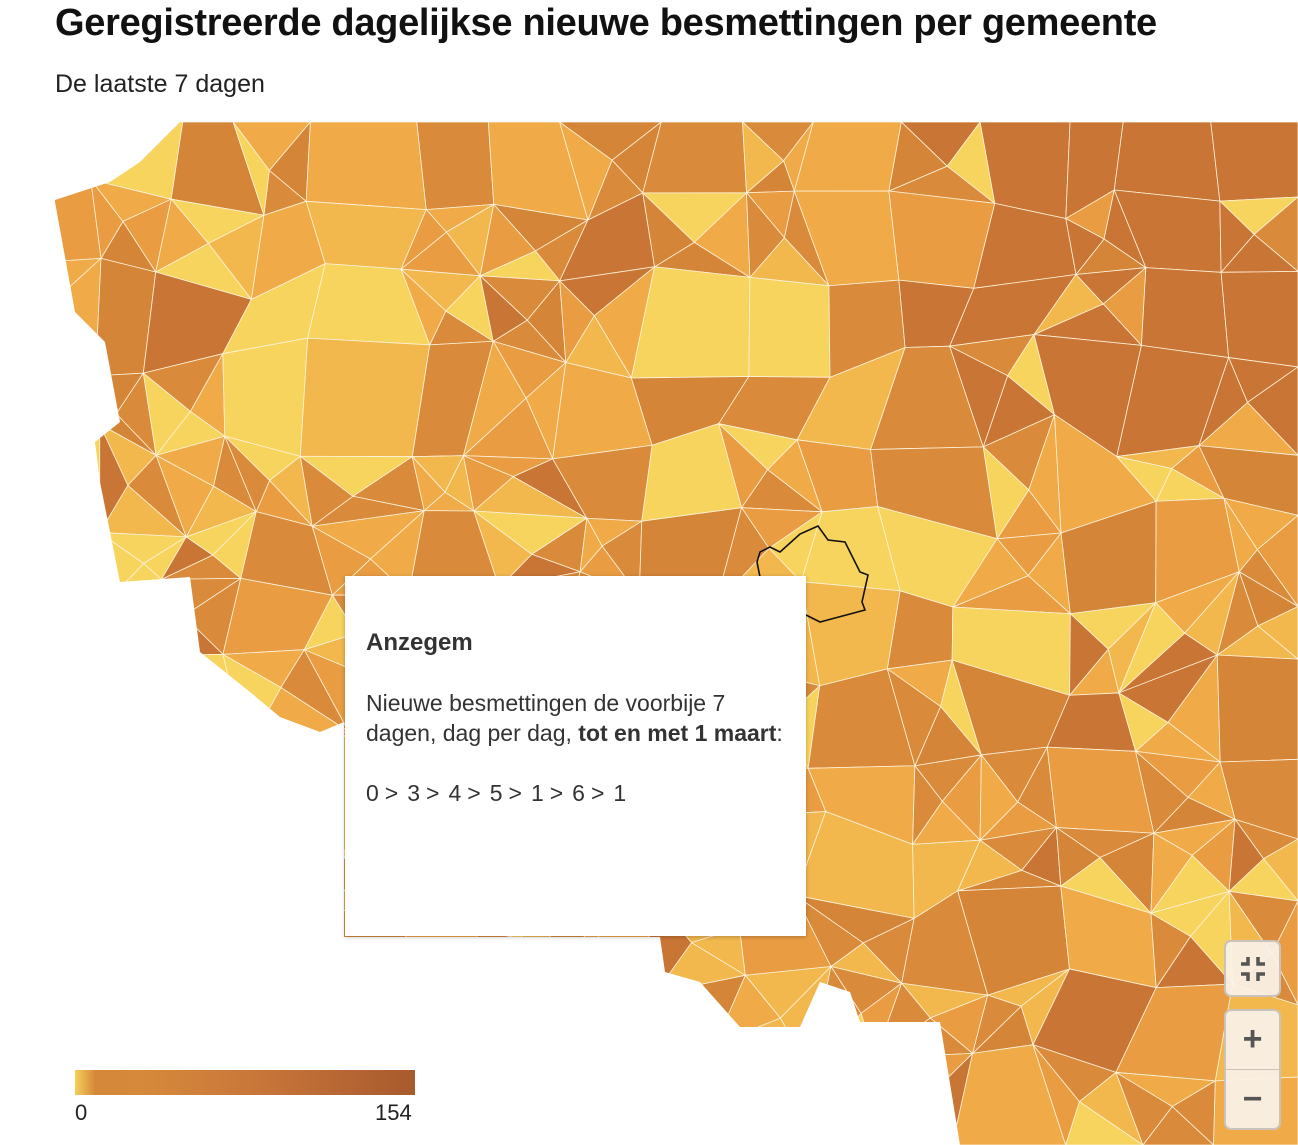 This screenshot has width=1298, height=1145. What do you see at coordinates (1252, 1039) in the screenshot?
I see `zoom-in-button: +` at bounding box center [1252, 1039].